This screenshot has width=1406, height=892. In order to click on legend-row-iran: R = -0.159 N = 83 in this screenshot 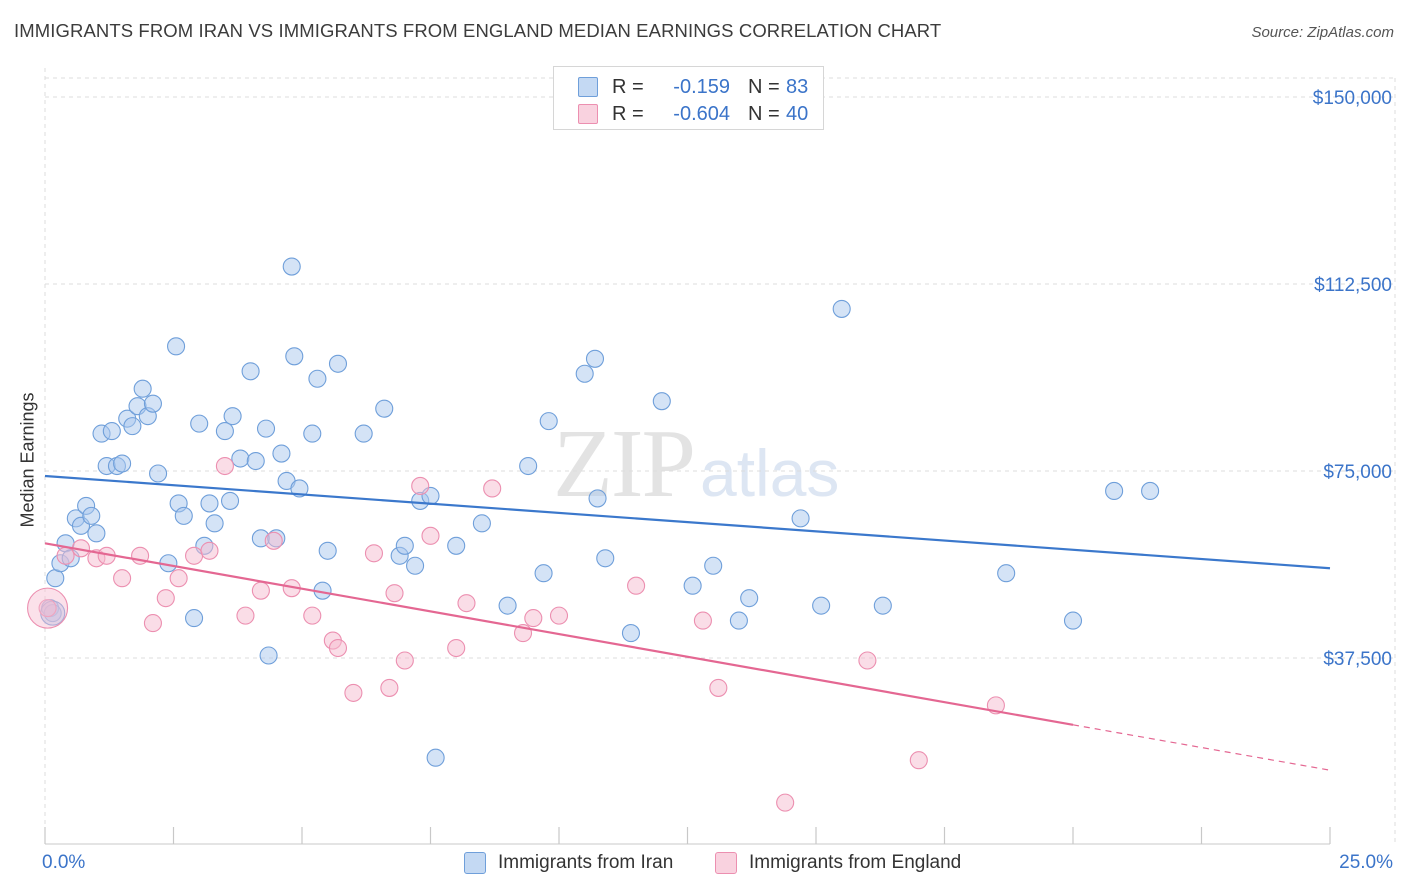, I will do `click(693, 87)`.